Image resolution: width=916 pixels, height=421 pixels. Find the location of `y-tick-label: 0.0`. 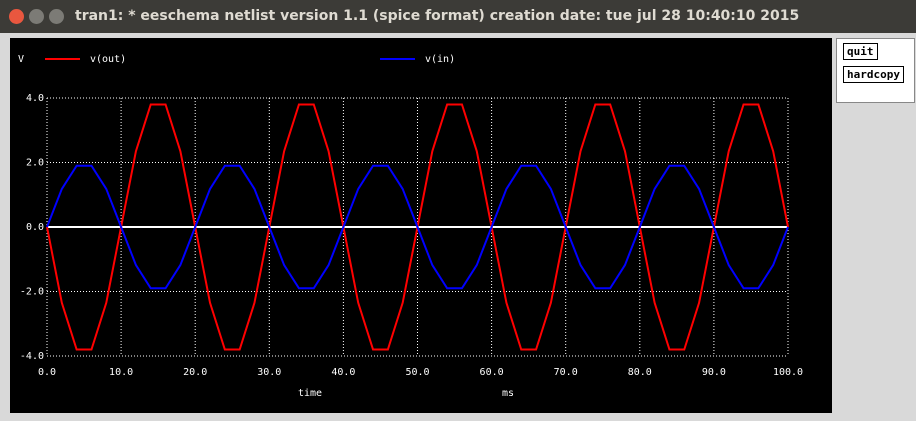

y-tick-label: 0.0 is located at coordinates (35, 227).